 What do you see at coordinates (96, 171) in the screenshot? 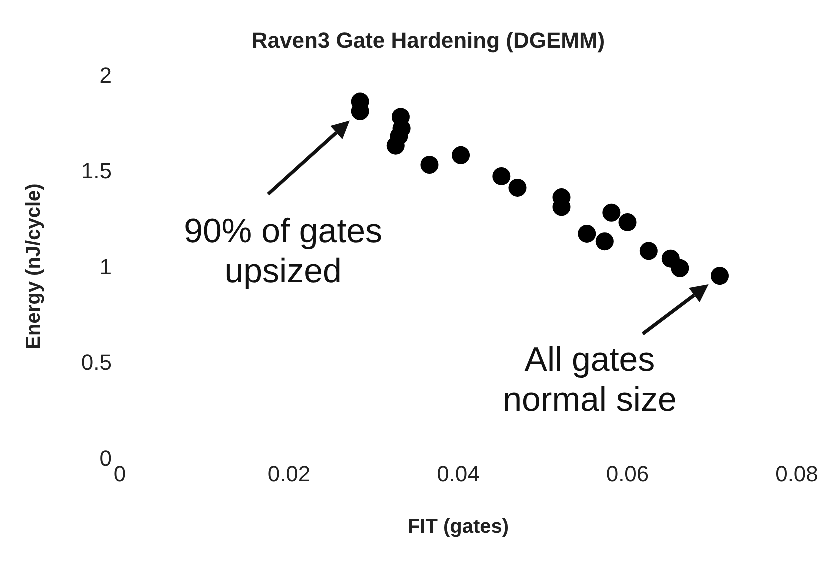
I see `y-tick-label: 1.5` at bounding box center [96, 171].